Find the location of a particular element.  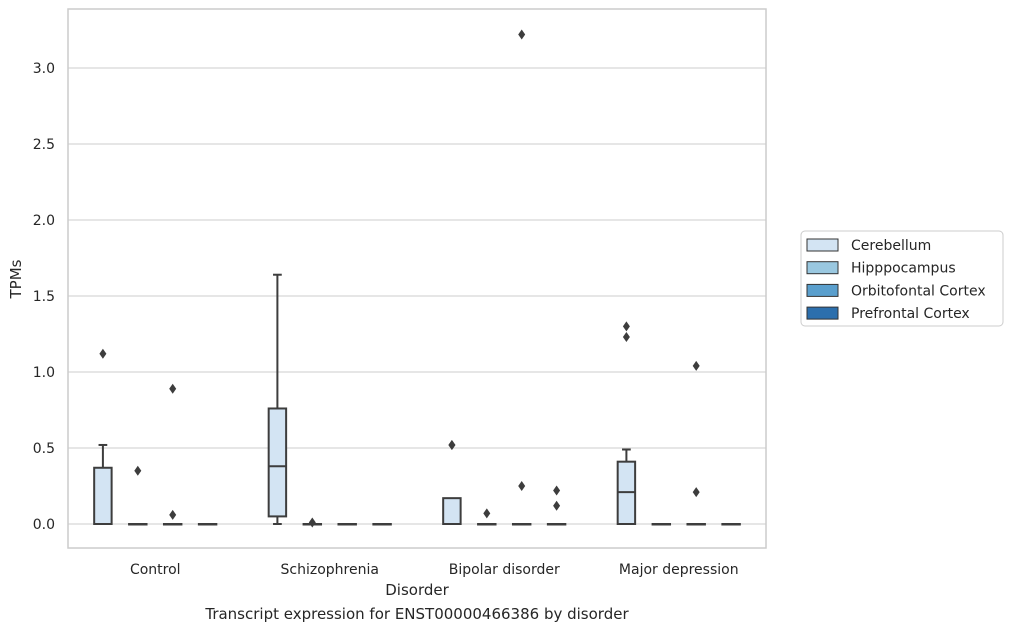

x-tick-label: Schizophrenia is located at coordinates (330, 570).